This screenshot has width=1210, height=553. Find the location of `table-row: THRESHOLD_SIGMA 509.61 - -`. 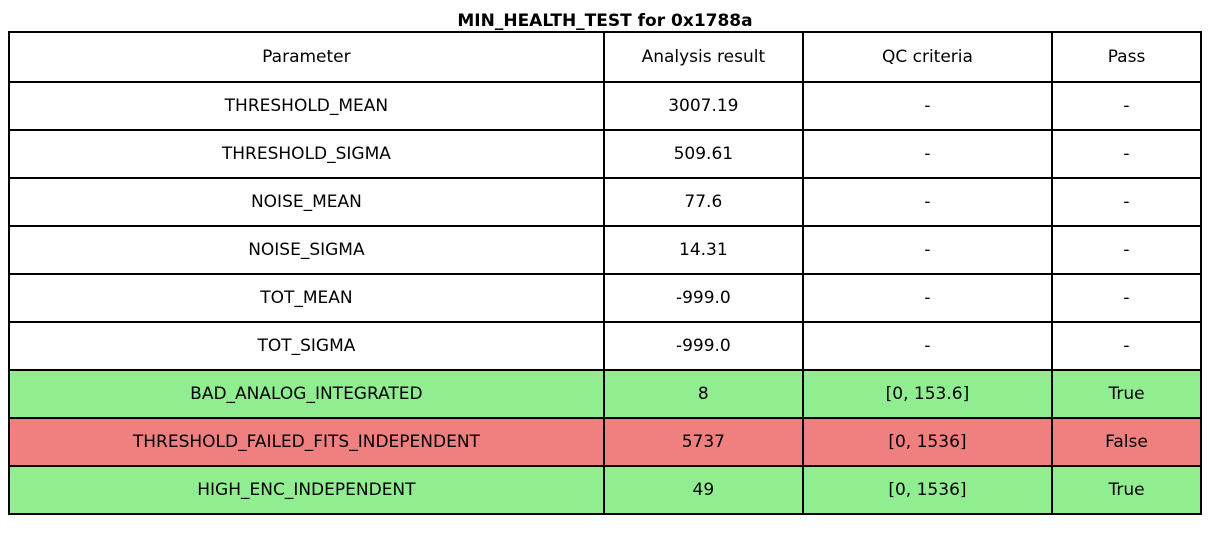

table-row: THRESHOLD_SIGMA 509.61 - - is located at coordinates (605, 154).